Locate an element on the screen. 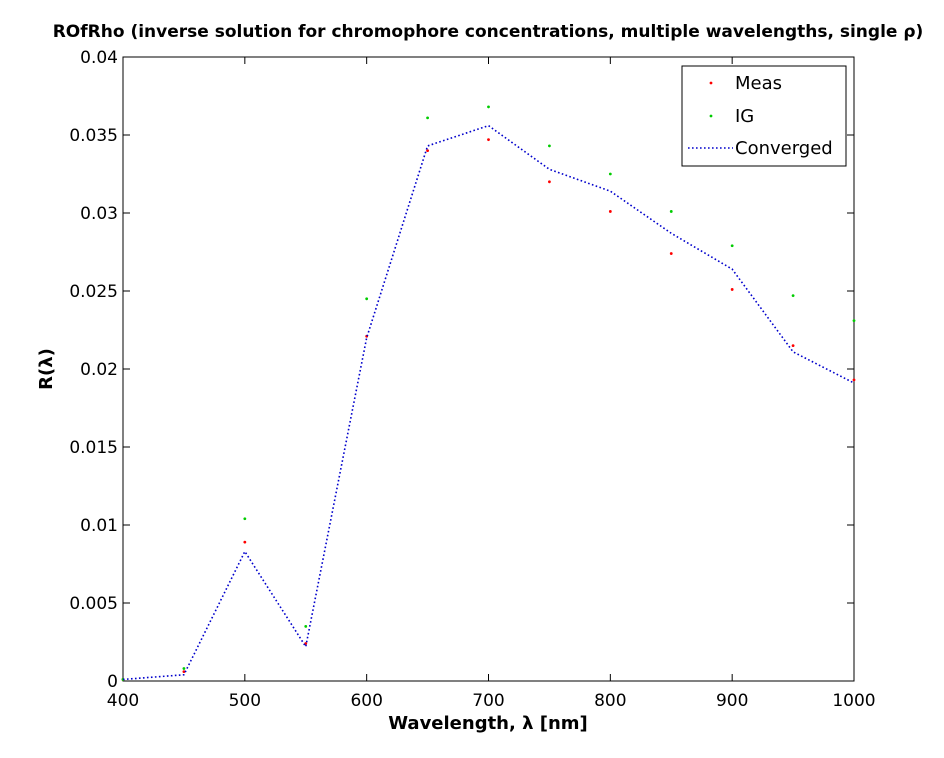  x-tick-label: 1000 is located at coordinates (853, 701).